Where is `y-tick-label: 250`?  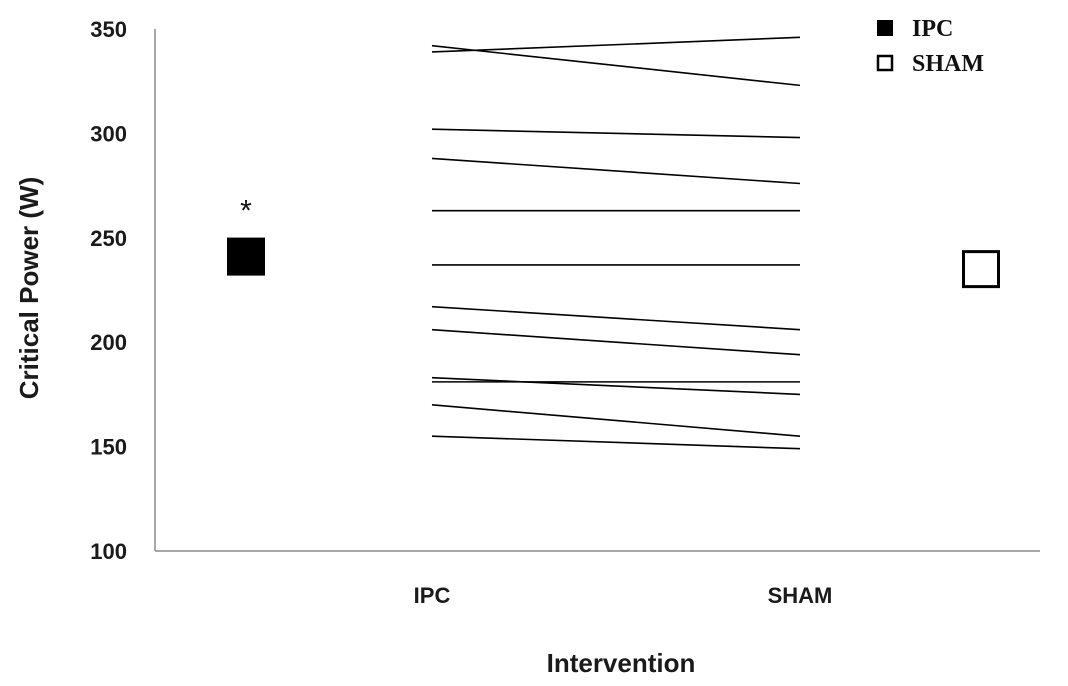 y-tick-label: 250 is located at coordinates (108, 238).